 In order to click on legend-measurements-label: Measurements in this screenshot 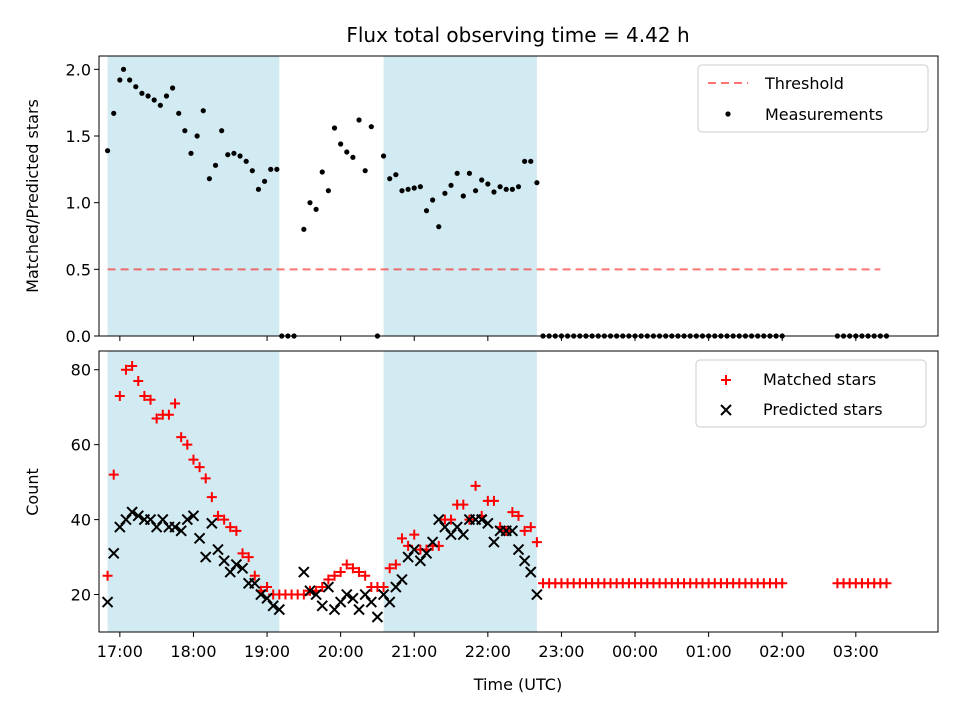, I will do `click(824, 114)`.